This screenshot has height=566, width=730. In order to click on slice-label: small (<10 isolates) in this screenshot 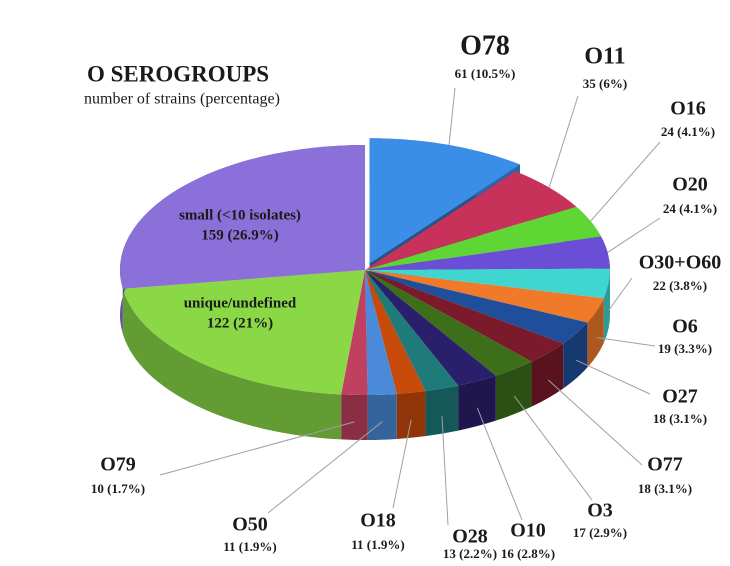, I will do `click(240, 215)`.